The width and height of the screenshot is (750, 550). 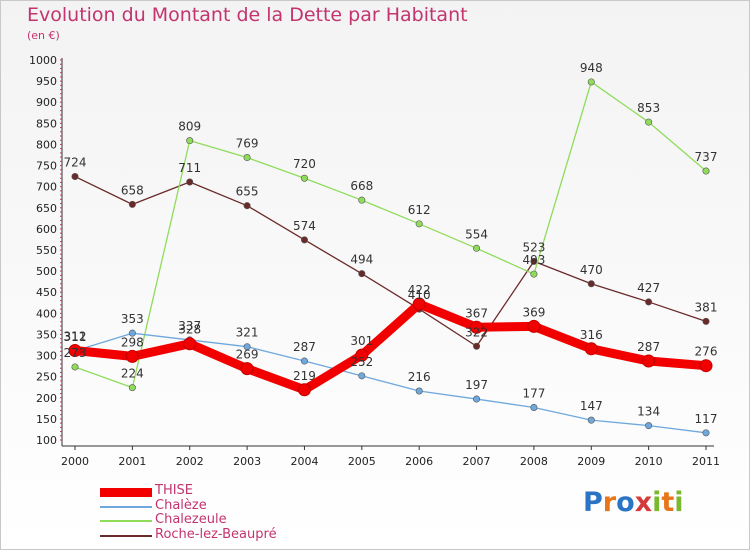 What do you see at coordinates (476, 234) in the screenshot?
I see `data-label-chalezeule: 554` at bounding box center [476, 234].